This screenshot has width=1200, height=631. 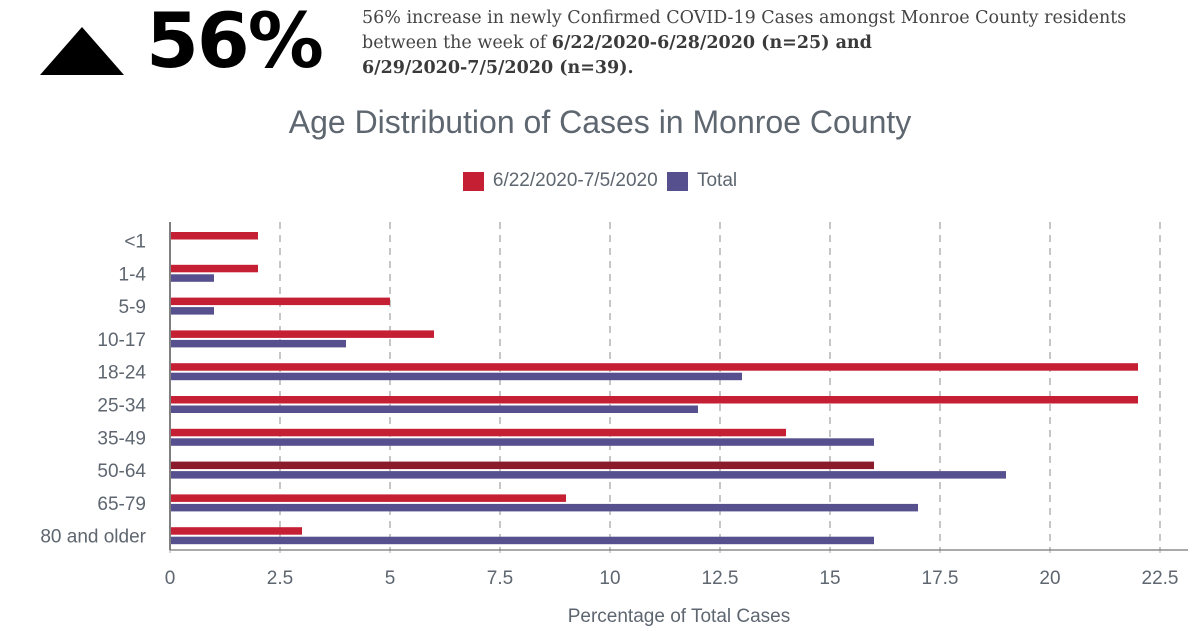 I want to click on legend-item-recent: 6/22/2020-7/5/2020, so click(x=560, y=181).